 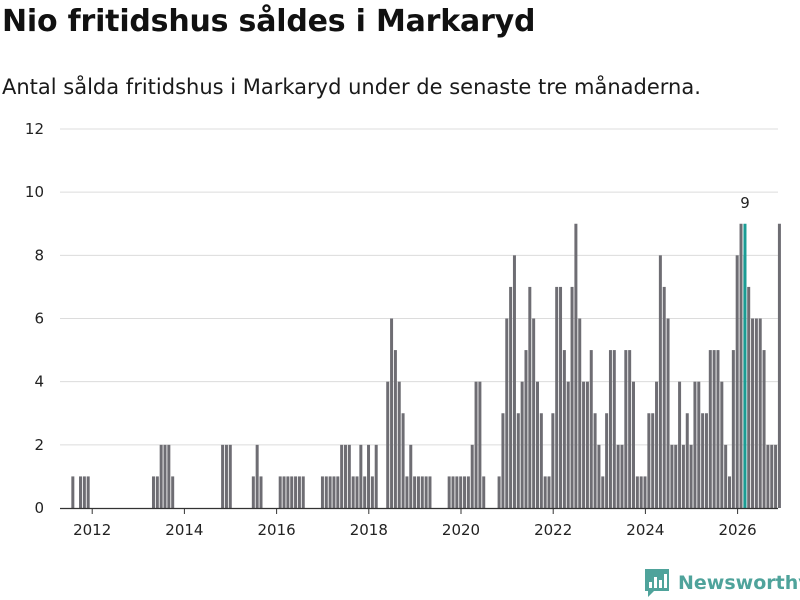 What do you see at coordinates (184, 530) in the screenshot?
I see `x-tick-label-2014: 2014` at bounding box center [184, 530].